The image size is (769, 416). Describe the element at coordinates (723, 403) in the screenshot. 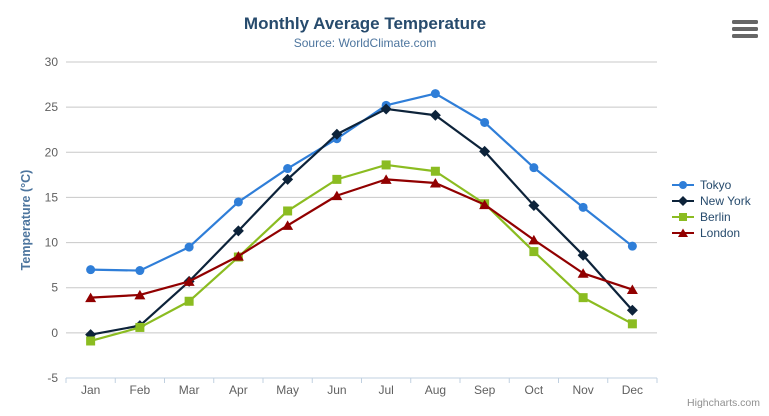

I see `credits-link: Highcharts.com` at that location.